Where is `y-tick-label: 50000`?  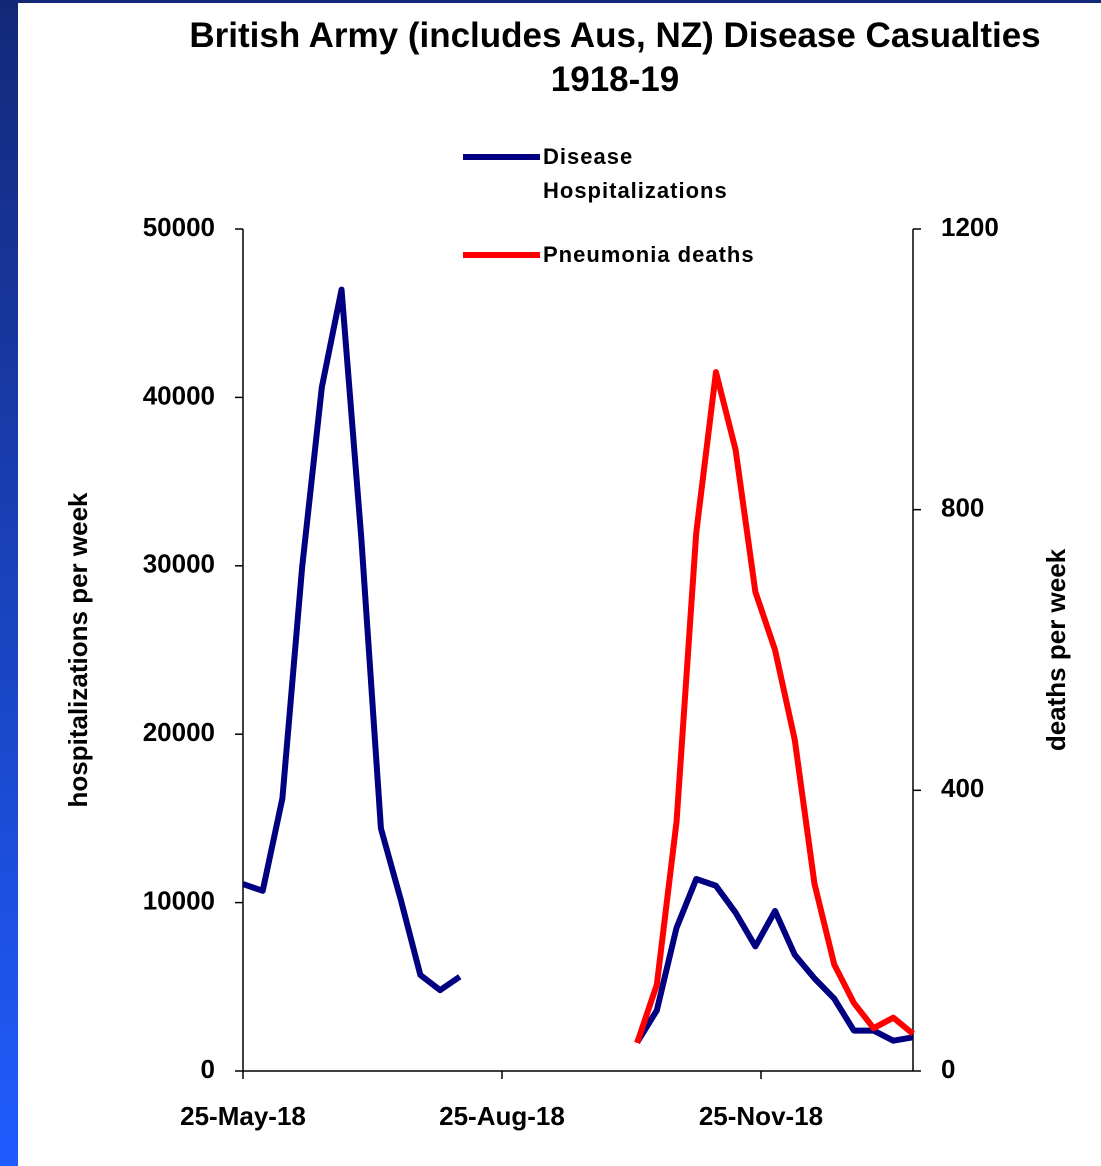 y-tick-label: 50000 is located at coordinates (179, 227).